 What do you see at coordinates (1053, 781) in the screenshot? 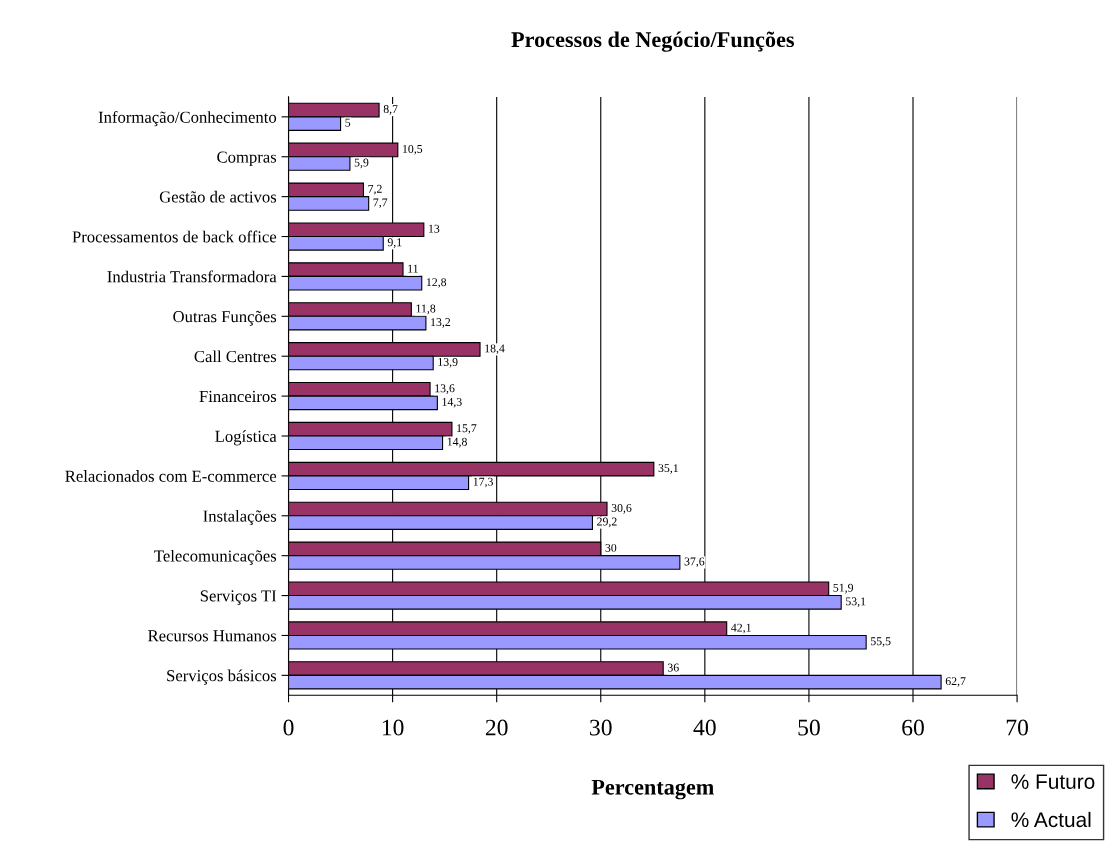
I see `legend-label: % Futuro` at bounding box center [1053, 781].